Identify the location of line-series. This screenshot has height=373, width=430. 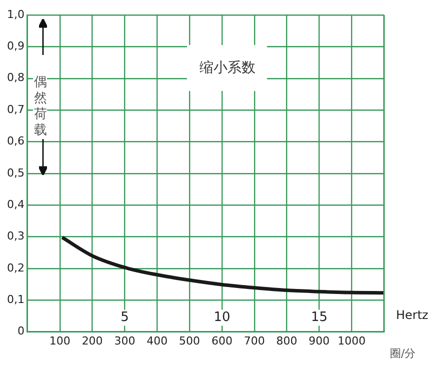
(222, 265).